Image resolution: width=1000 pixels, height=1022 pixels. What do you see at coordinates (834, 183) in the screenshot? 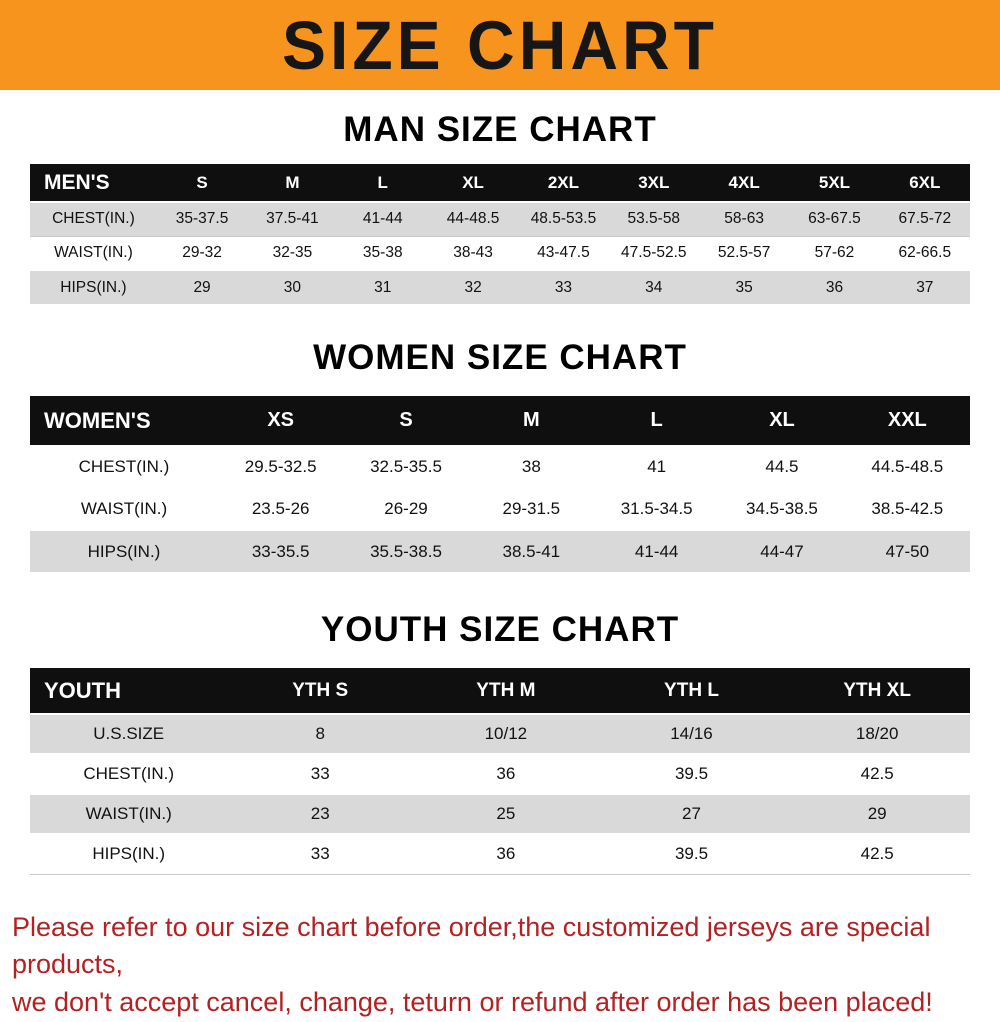
I see `column-header: 5XL` at bounding box center [834, 183].